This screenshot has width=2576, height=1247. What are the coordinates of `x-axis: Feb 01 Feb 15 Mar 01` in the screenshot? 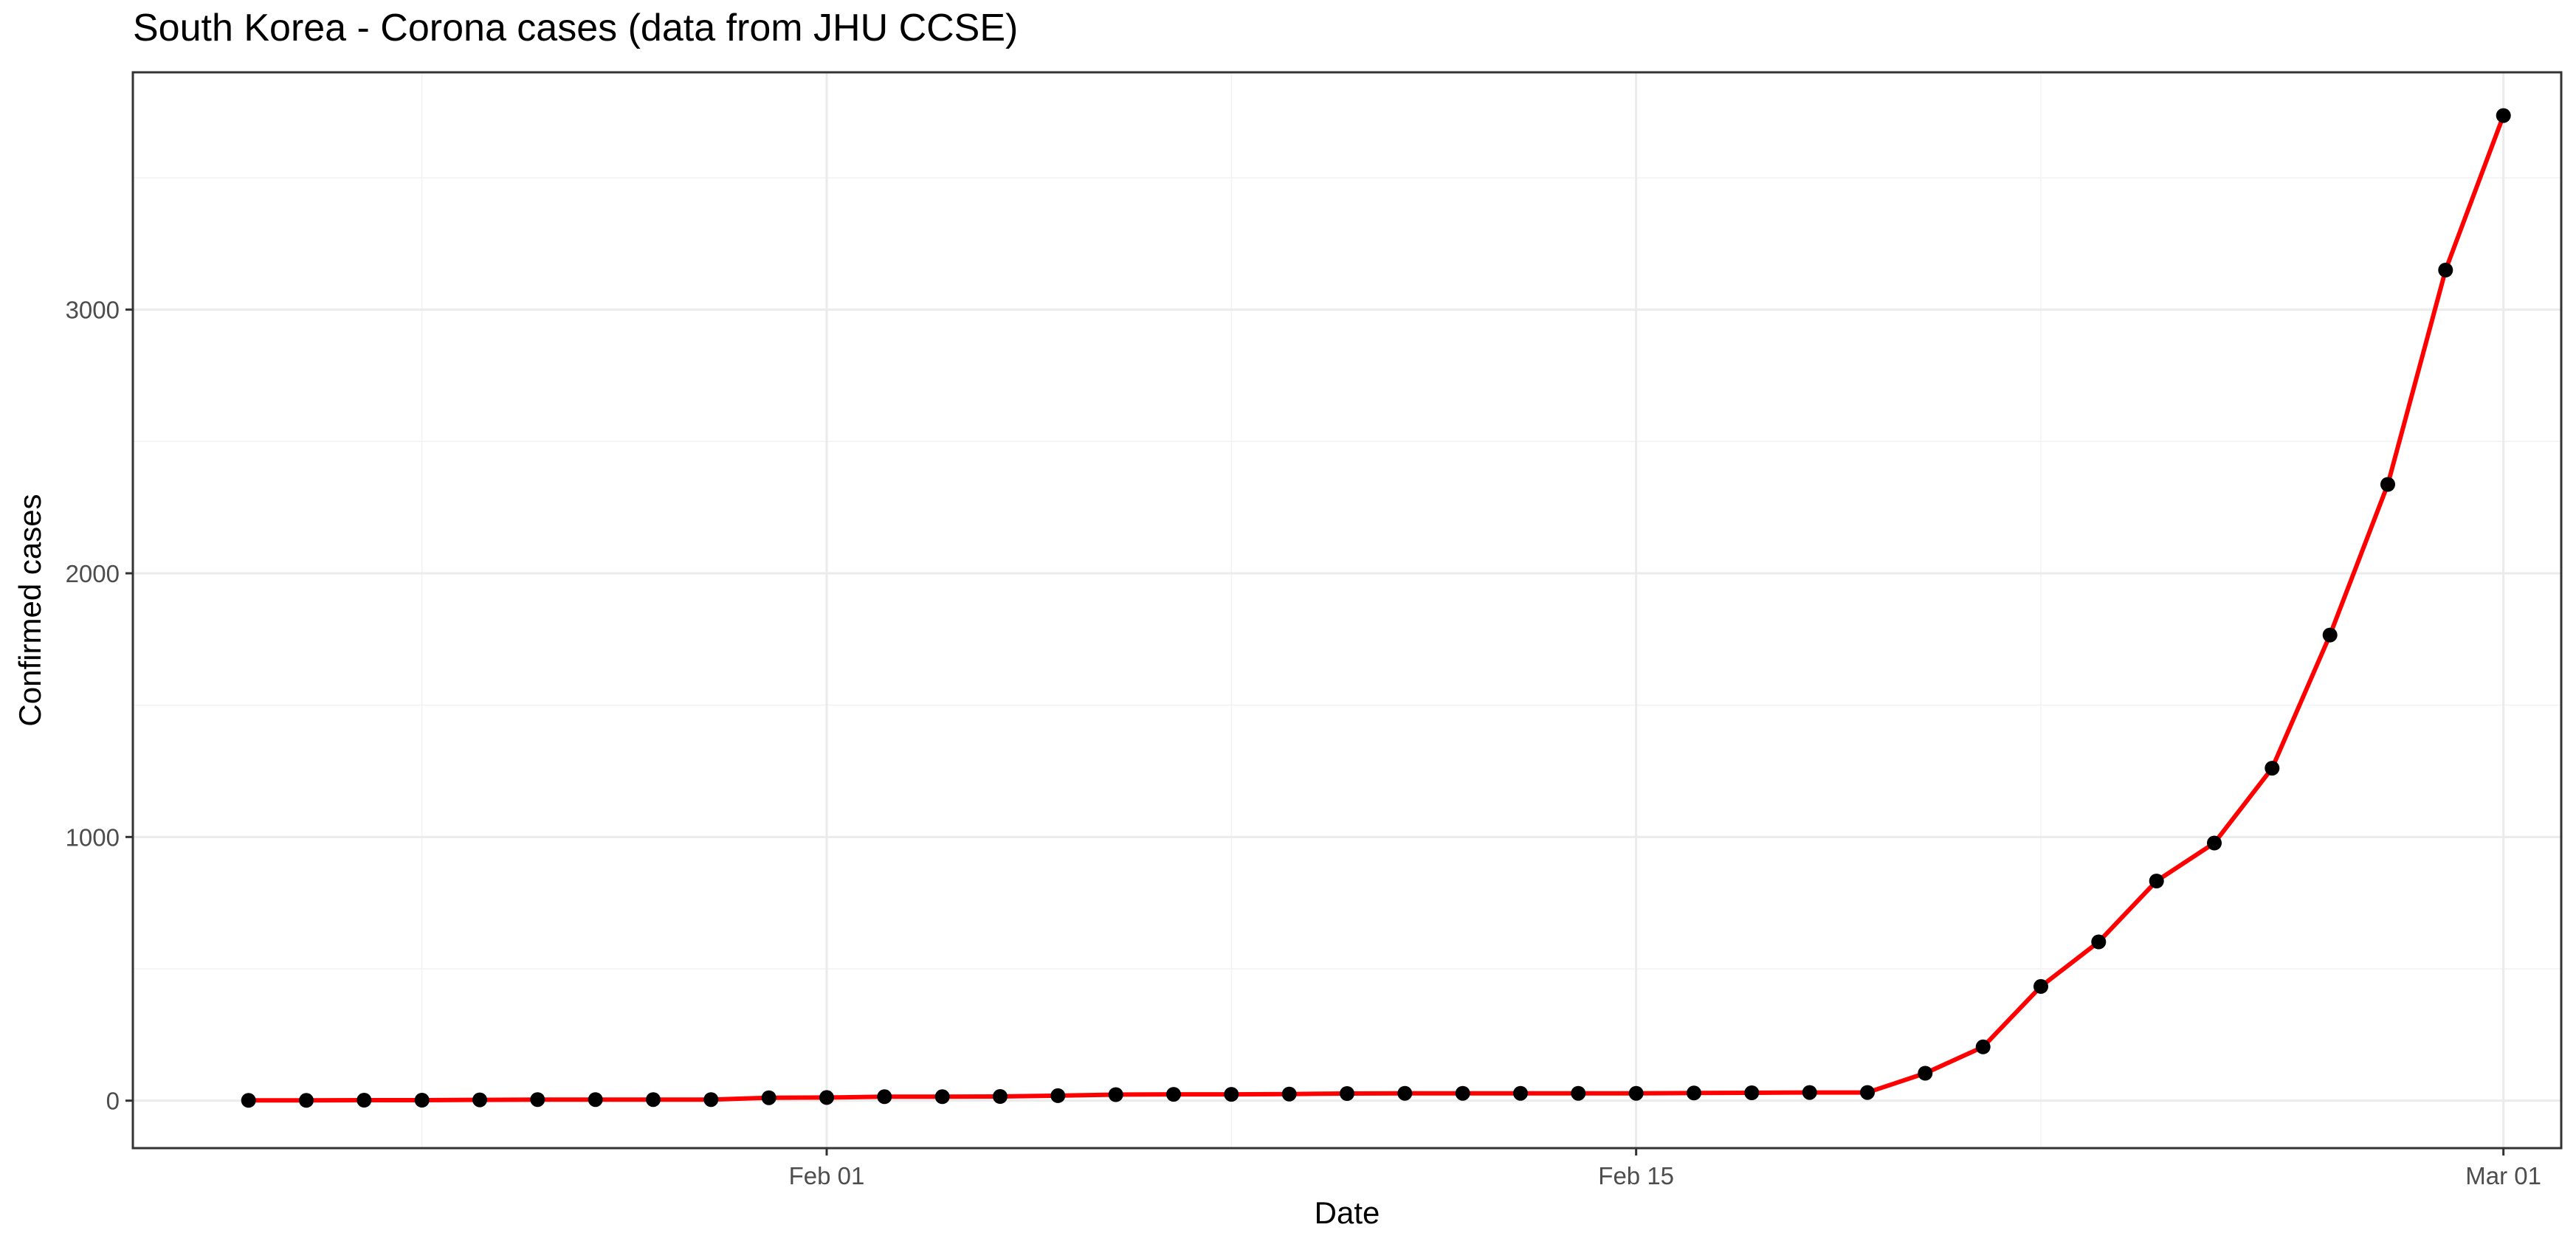 It's located at (1665, 1168).